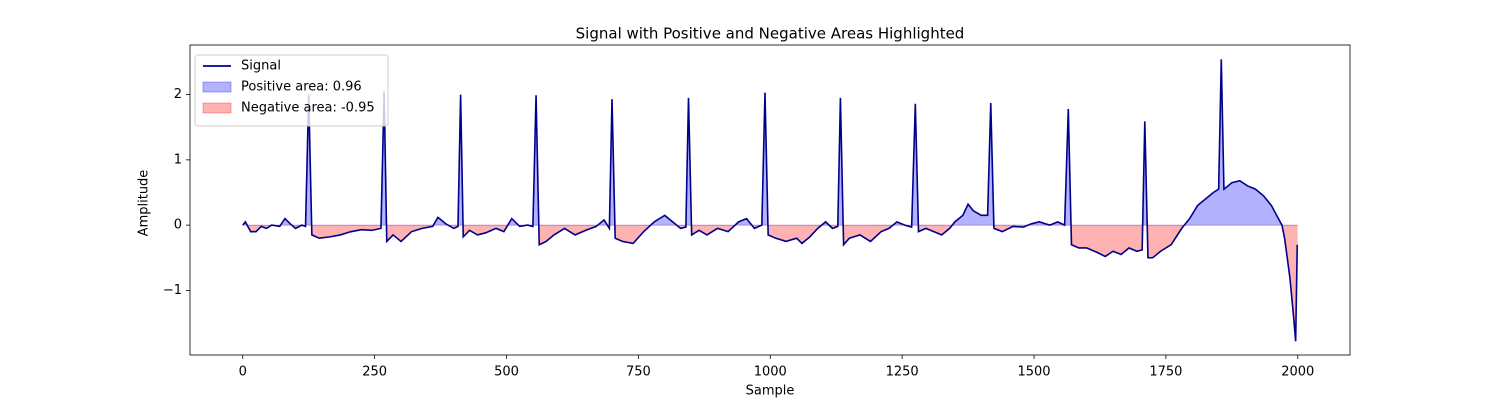 Image resolution: width=1500 pixels, height=400 pixels. Describe the element at coordinates (1033, 372) in the screenshot. I see `x-tick-label: 1500` at that location.